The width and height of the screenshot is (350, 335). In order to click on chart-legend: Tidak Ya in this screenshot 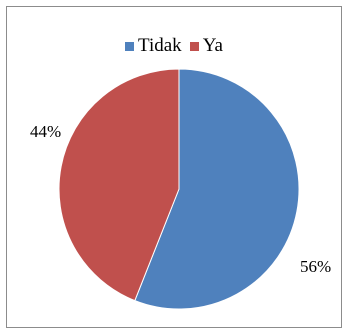, I will do `click(174, 46)`.